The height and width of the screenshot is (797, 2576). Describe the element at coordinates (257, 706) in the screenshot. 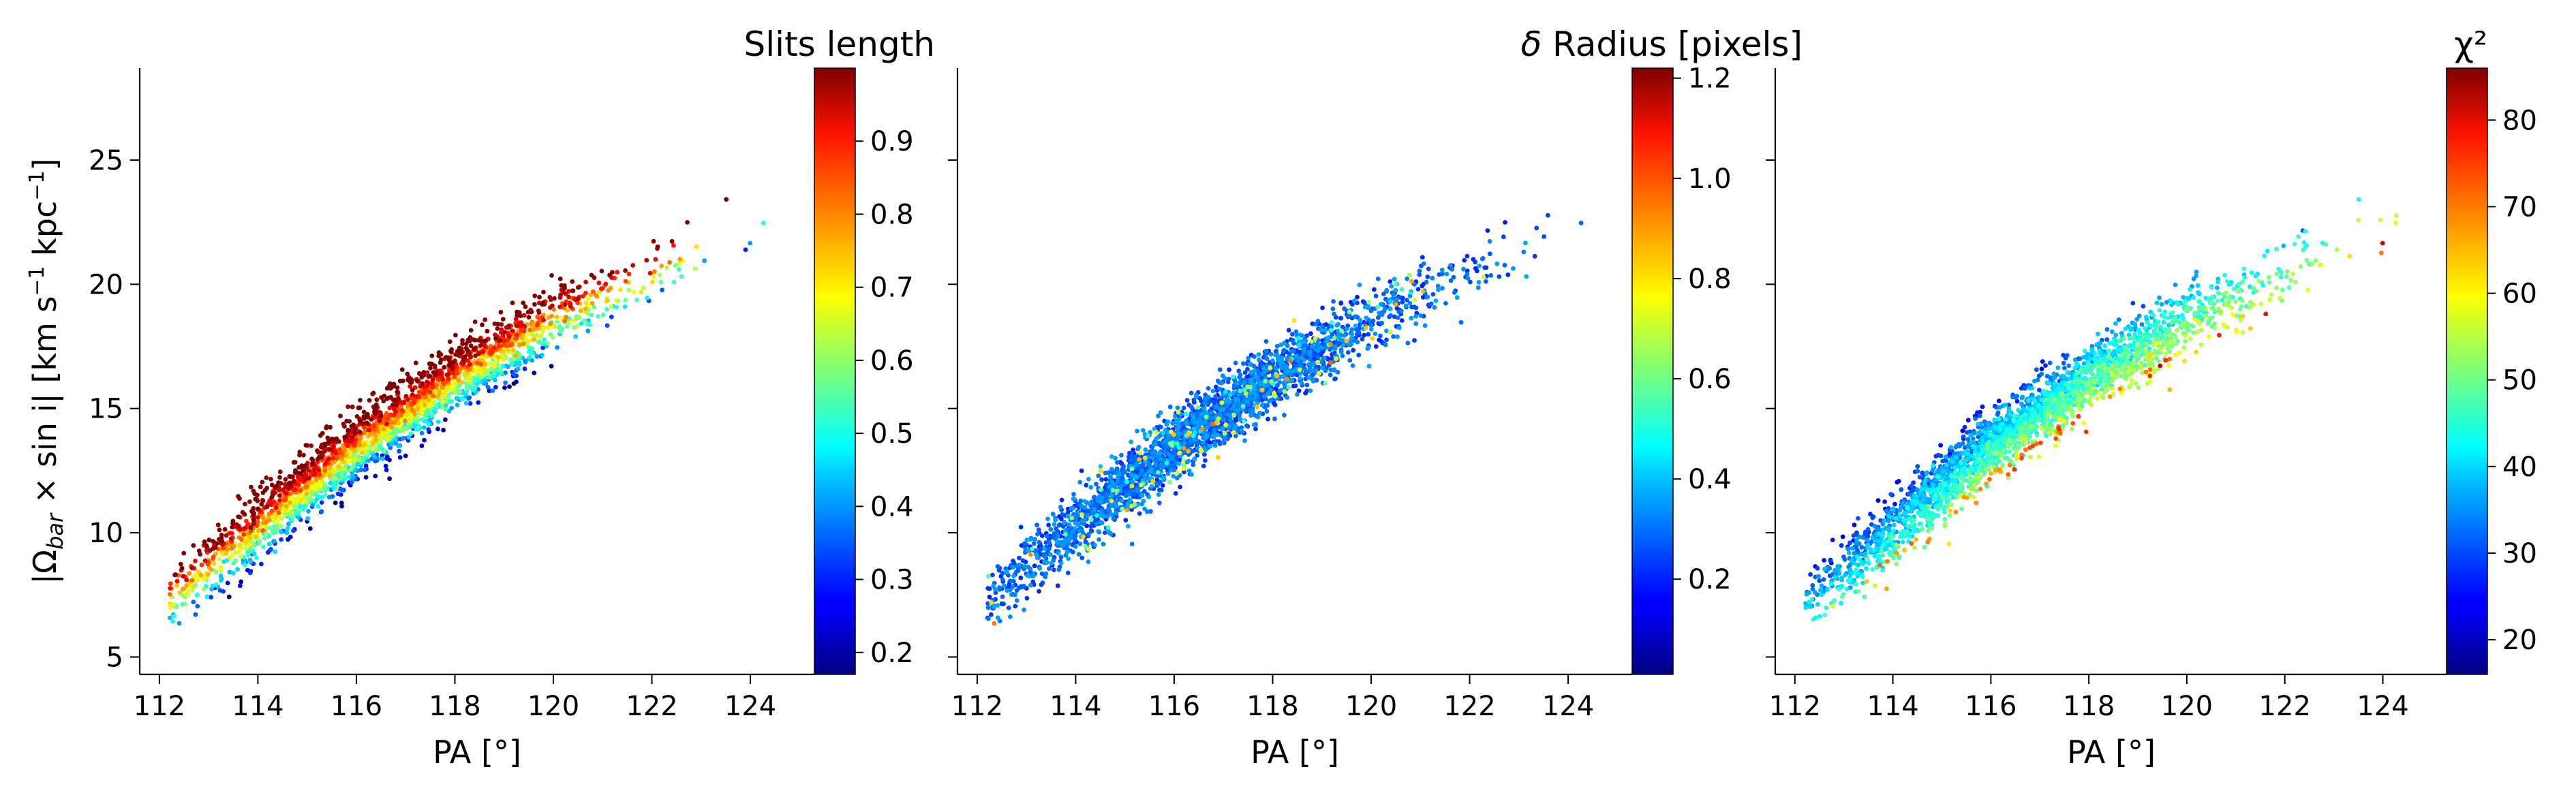

I see `x-tick-label: 114` at that location.